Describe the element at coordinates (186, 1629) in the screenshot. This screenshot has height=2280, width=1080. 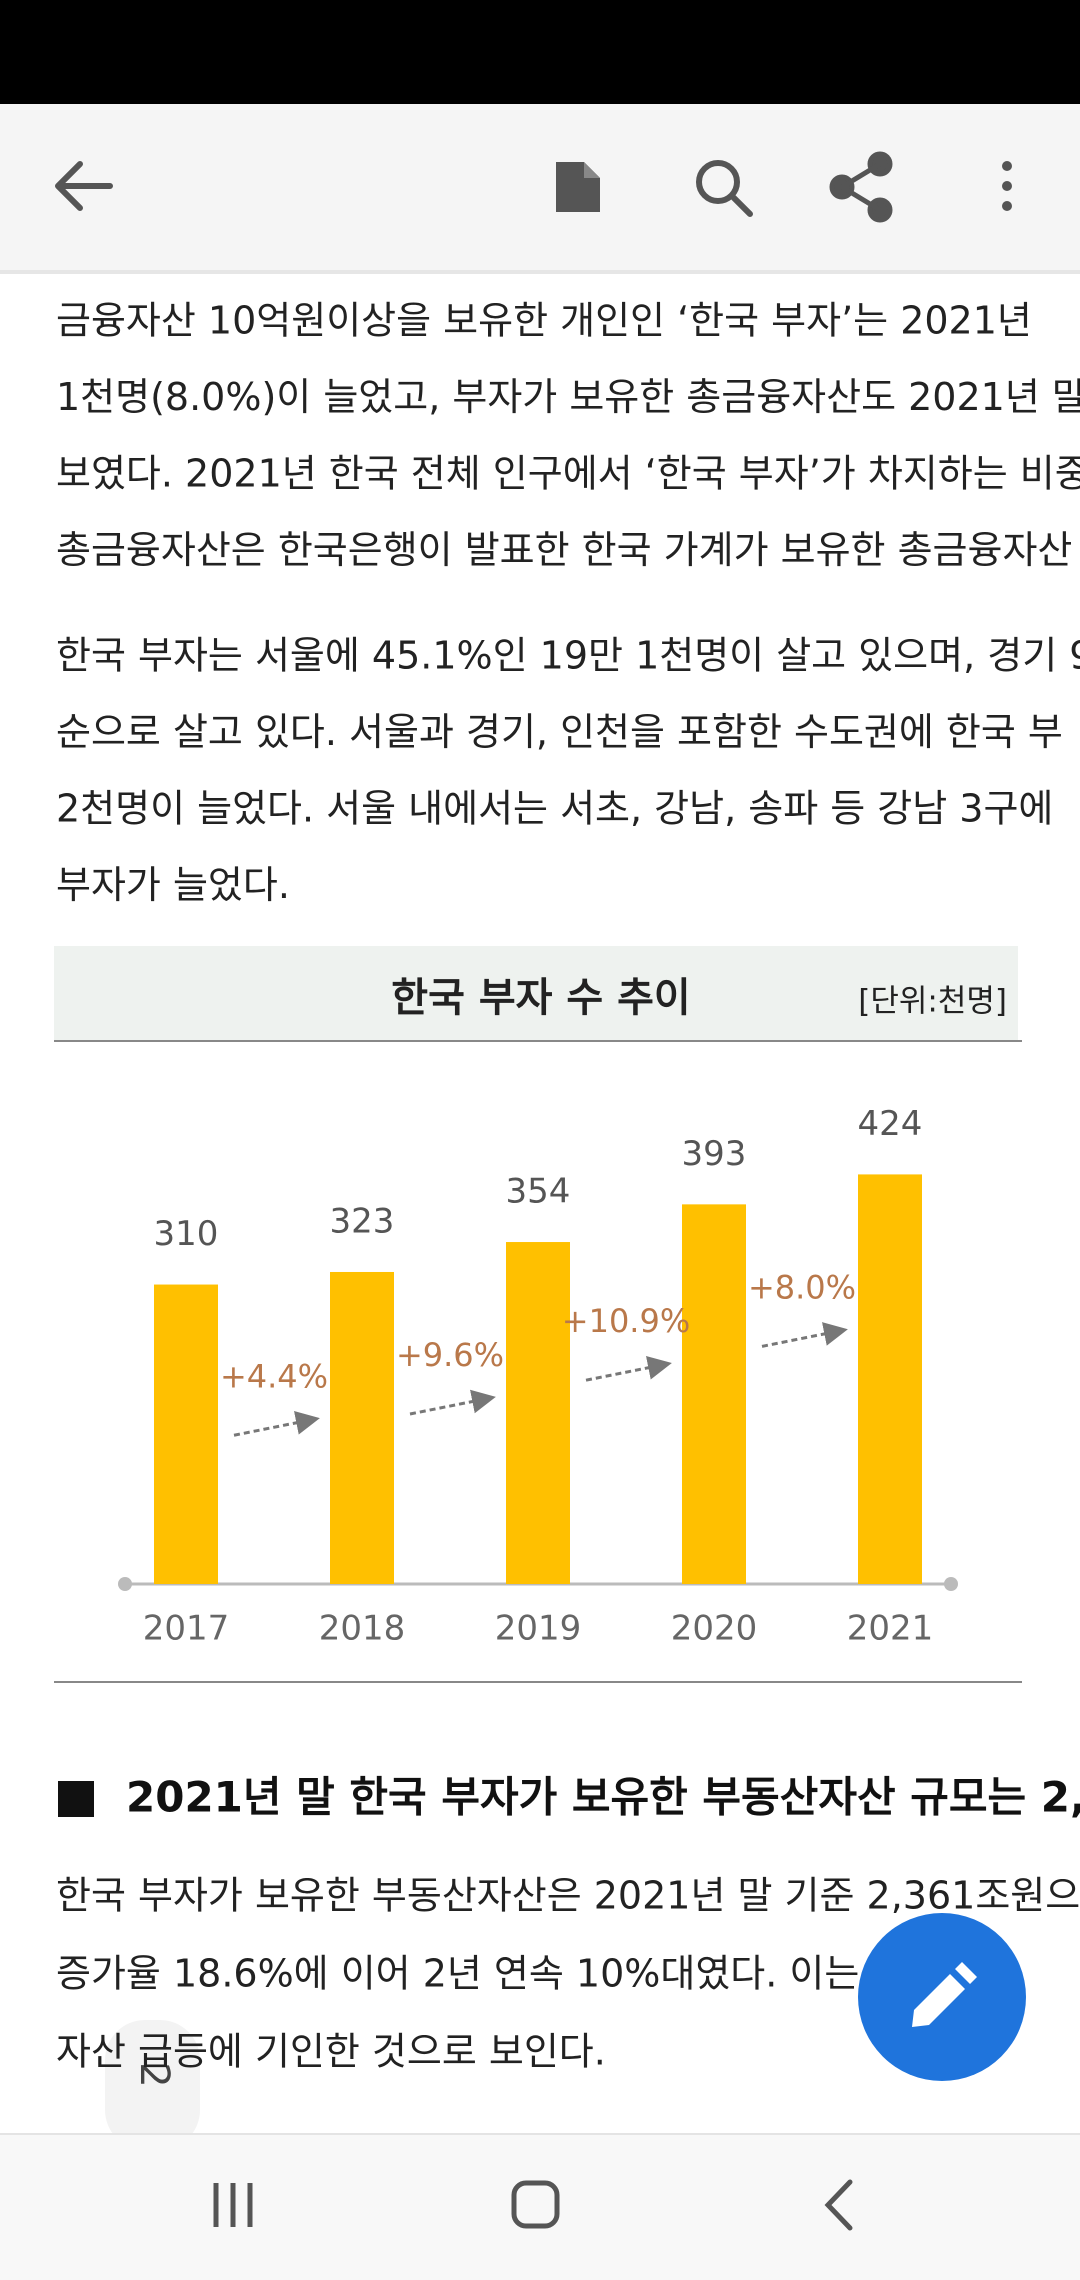
I see `x-tick-label: 2017` at that location.